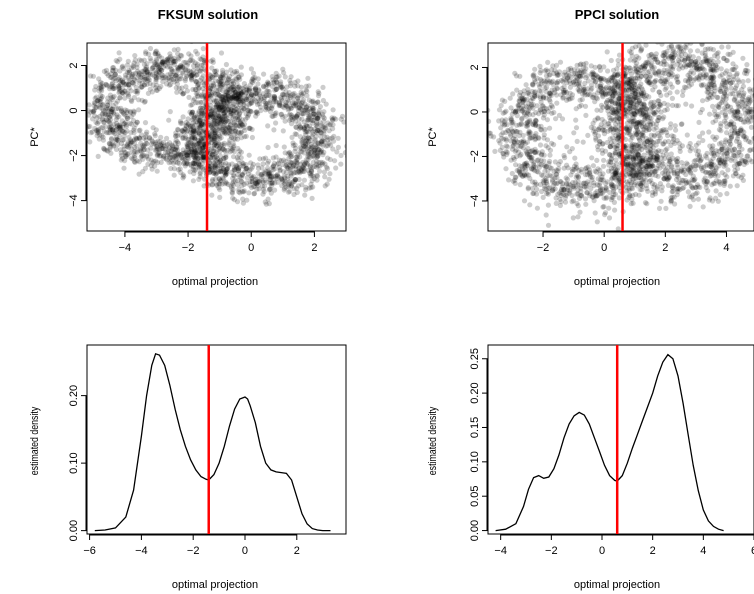  Describe the element at coordinates (125, 248) in the screenshot. I see `x-tick-label: −4` at that location.